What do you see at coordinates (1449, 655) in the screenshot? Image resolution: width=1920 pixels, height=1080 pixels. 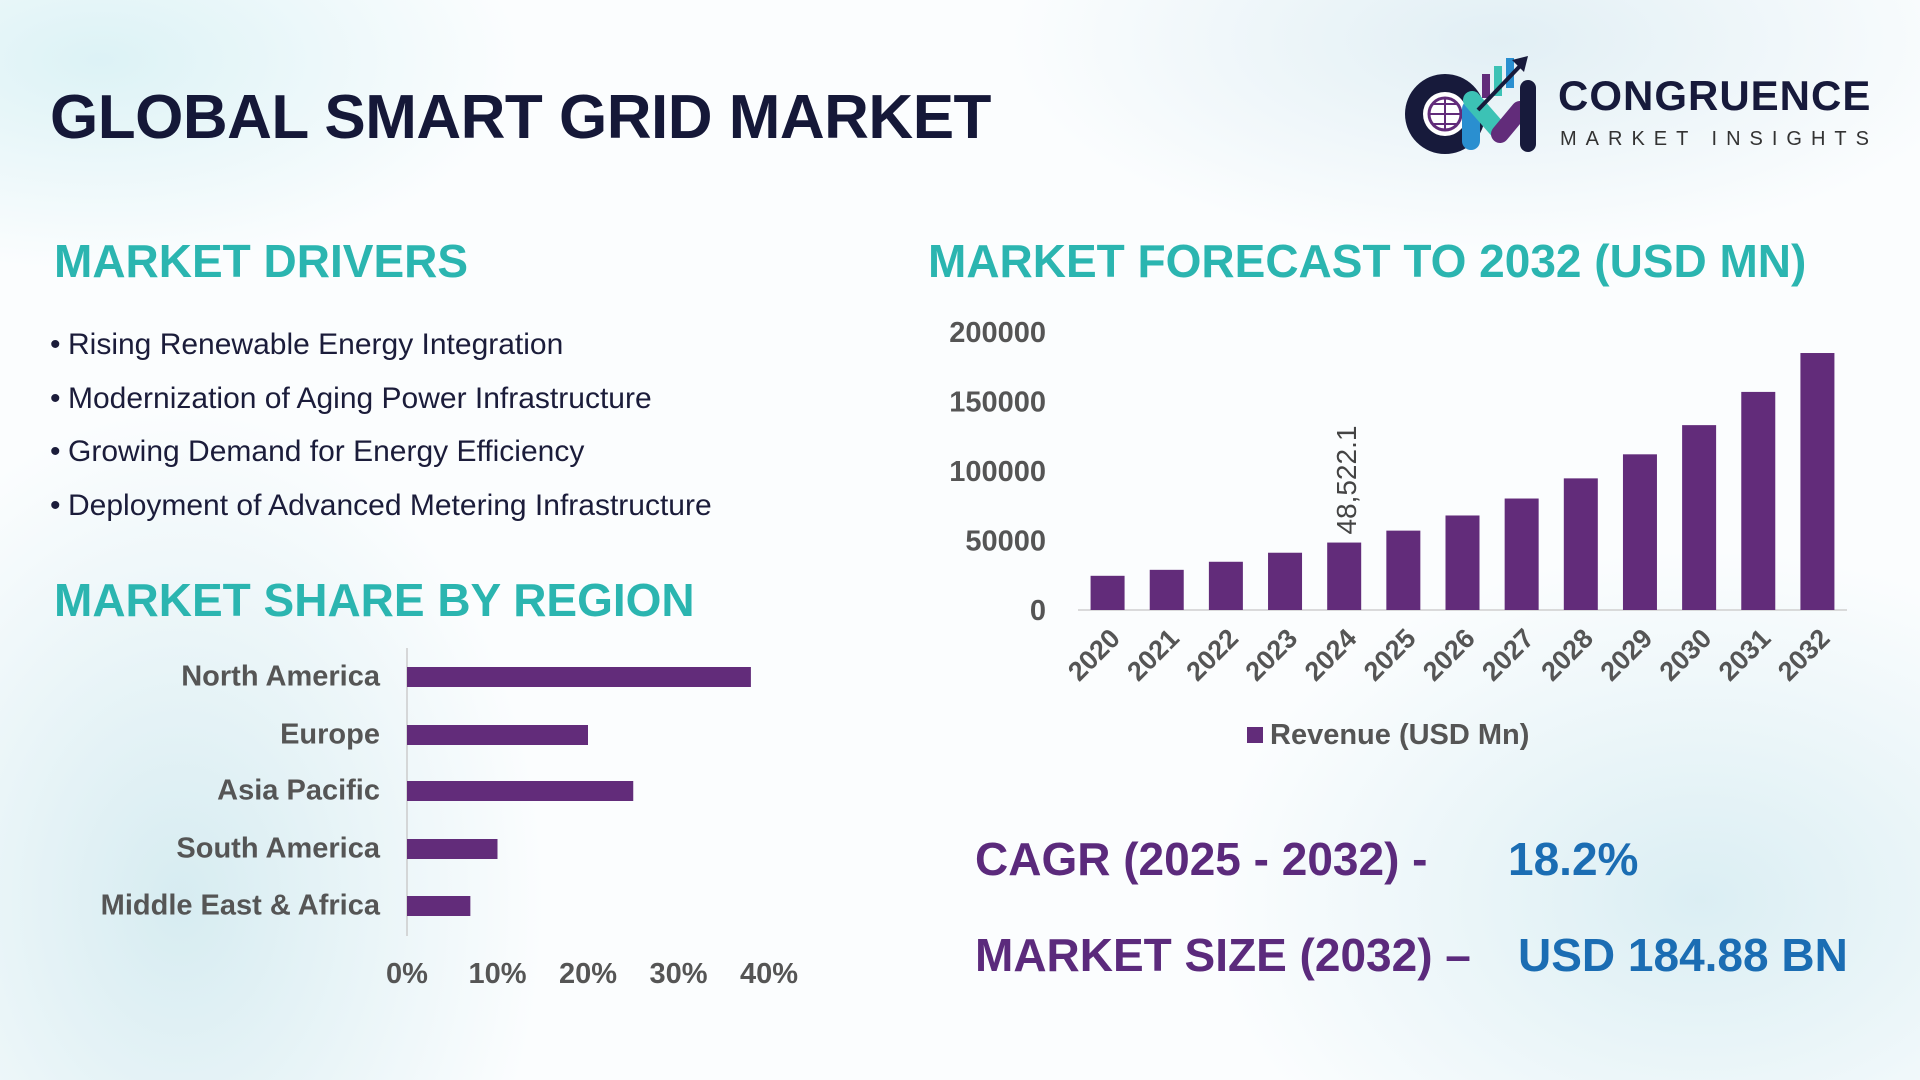 I see `x-tick-label: 2026` at bounding box center [1449, 655].